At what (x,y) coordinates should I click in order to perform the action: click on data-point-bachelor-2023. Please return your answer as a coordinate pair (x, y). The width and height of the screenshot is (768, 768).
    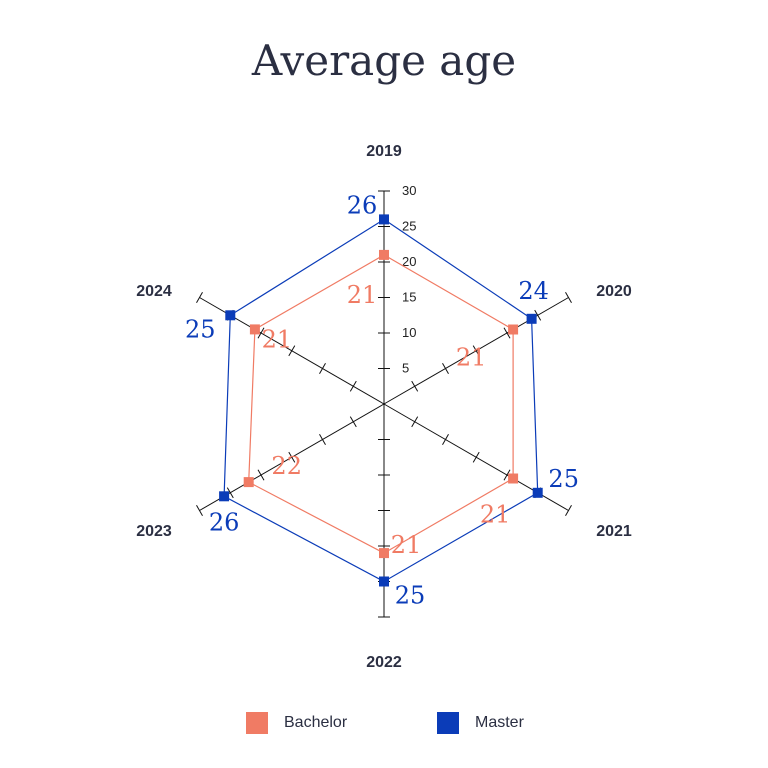
    Looking at the image, I should click on (248, 482).